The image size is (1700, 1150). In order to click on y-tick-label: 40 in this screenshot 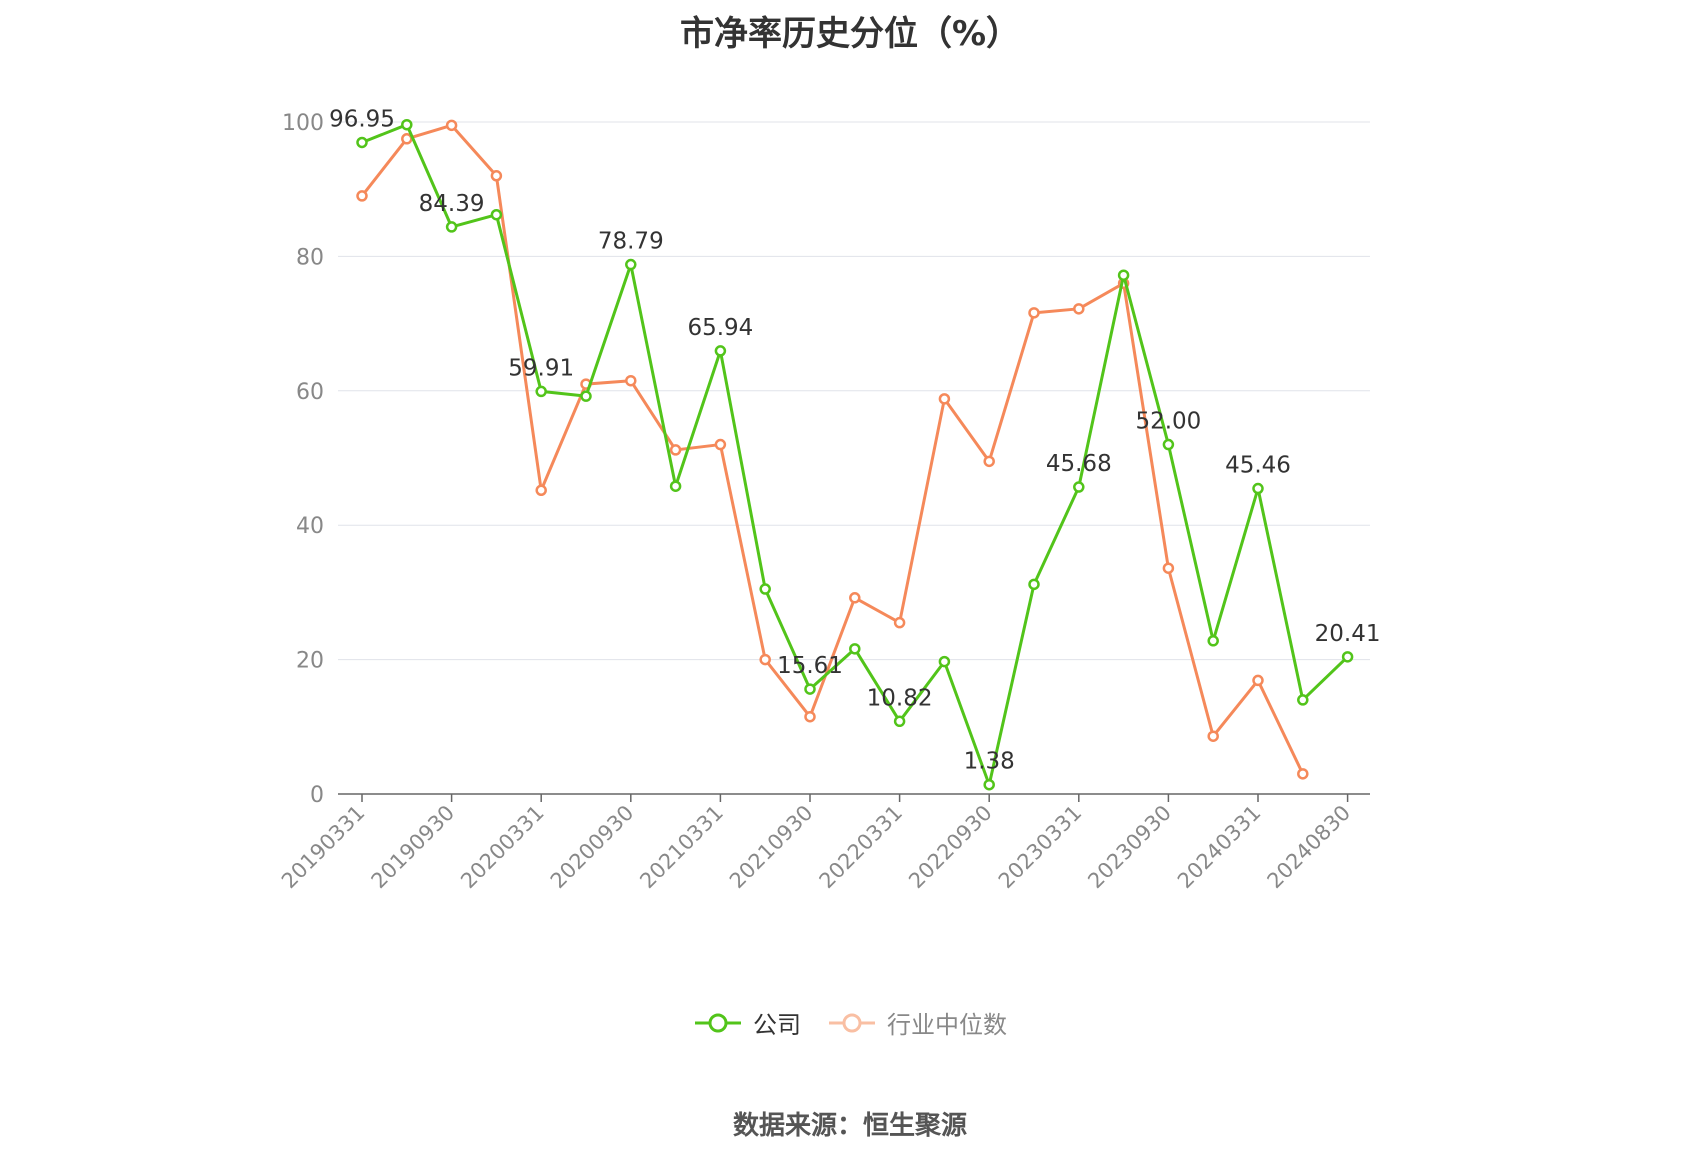, I will do `click(310, 526)`.